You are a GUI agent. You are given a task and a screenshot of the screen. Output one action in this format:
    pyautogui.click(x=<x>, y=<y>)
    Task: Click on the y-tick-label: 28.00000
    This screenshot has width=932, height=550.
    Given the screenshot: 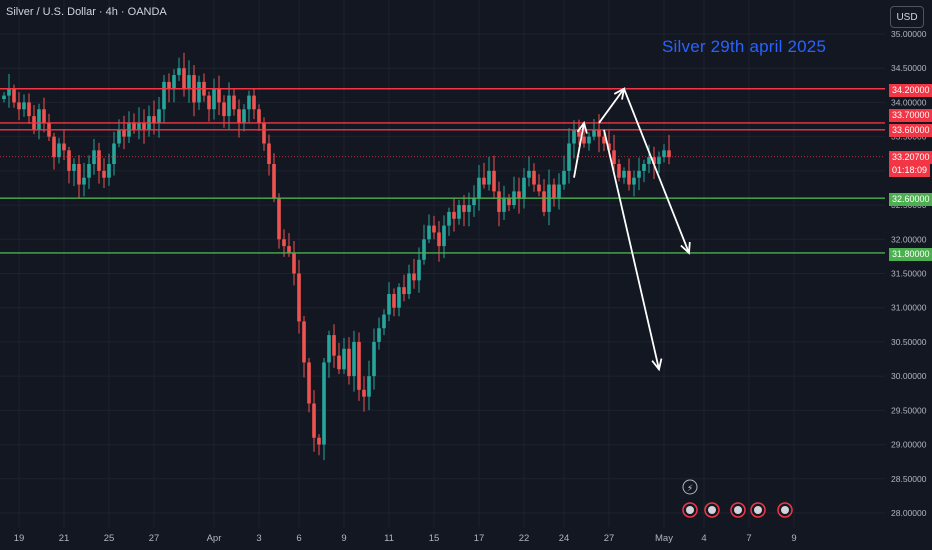 What is the action you would take?
    pyautogui.click(x=909, y=513)
    